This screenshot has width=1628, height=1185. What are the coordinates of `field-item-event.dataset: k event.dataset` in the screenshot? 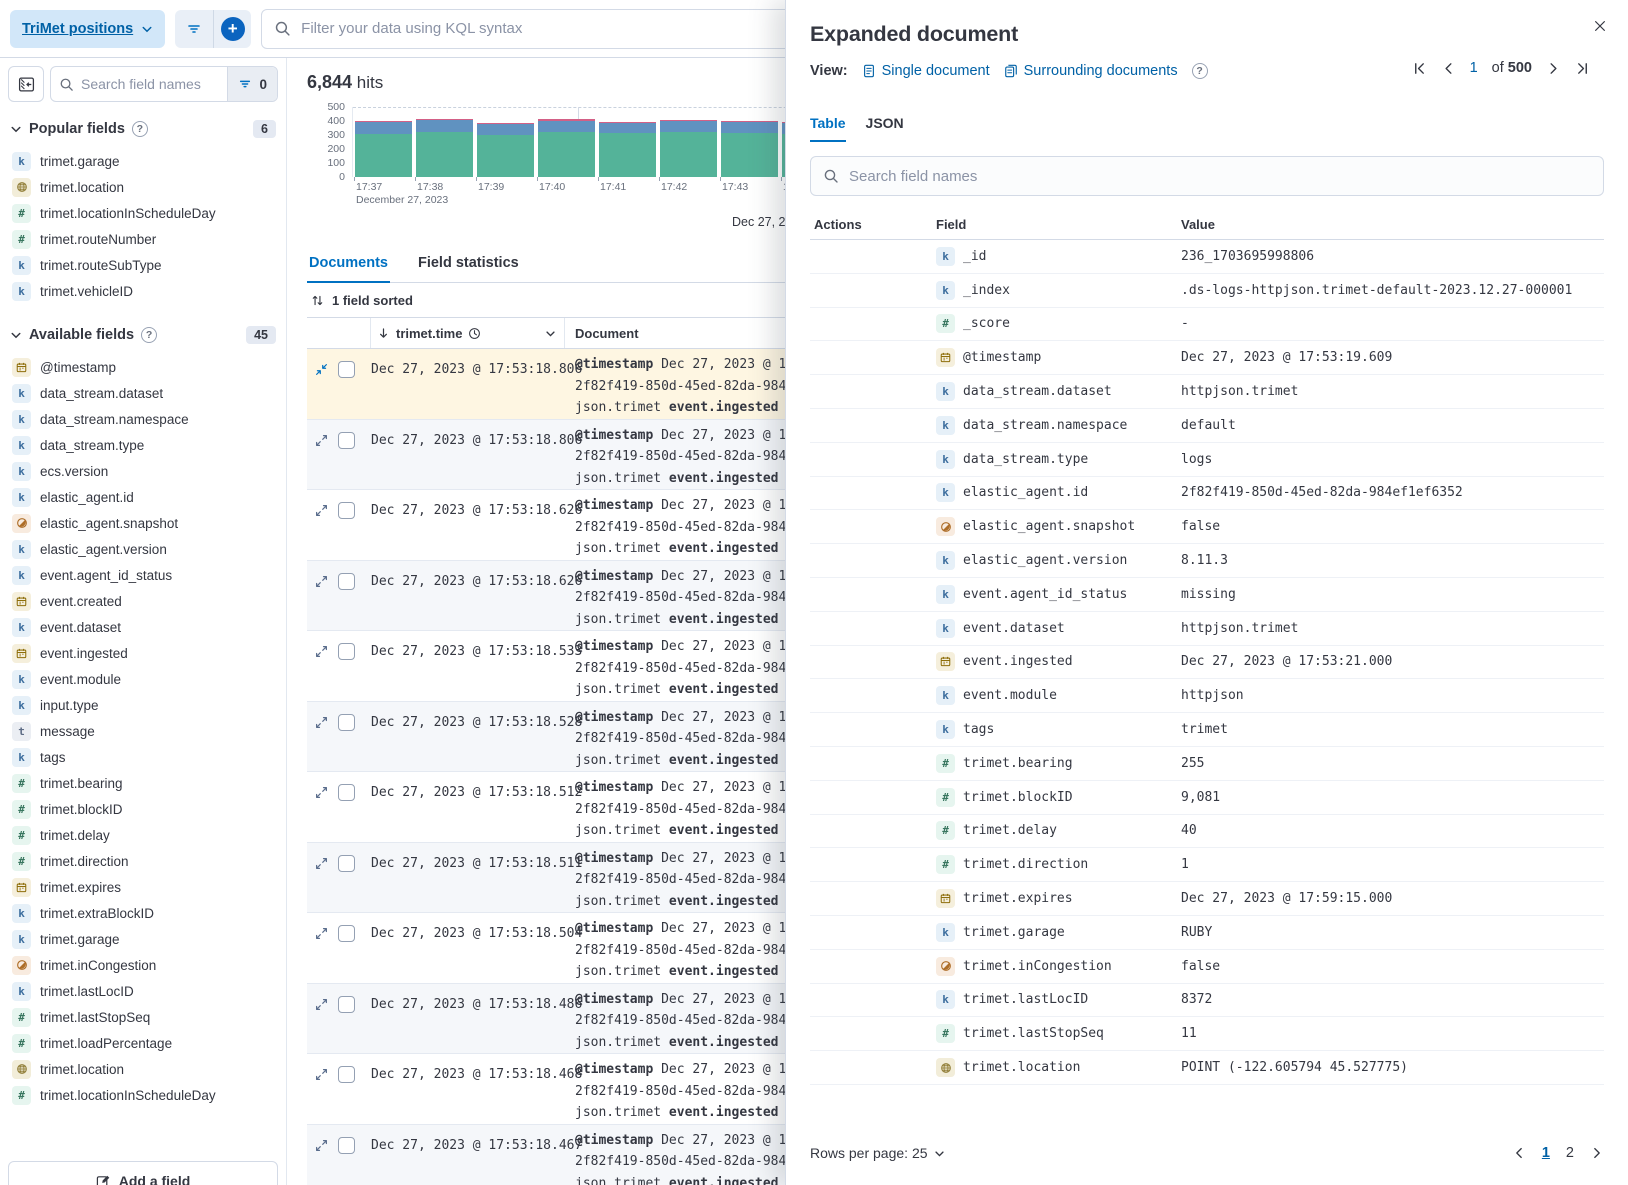 It's located at (143, 627).